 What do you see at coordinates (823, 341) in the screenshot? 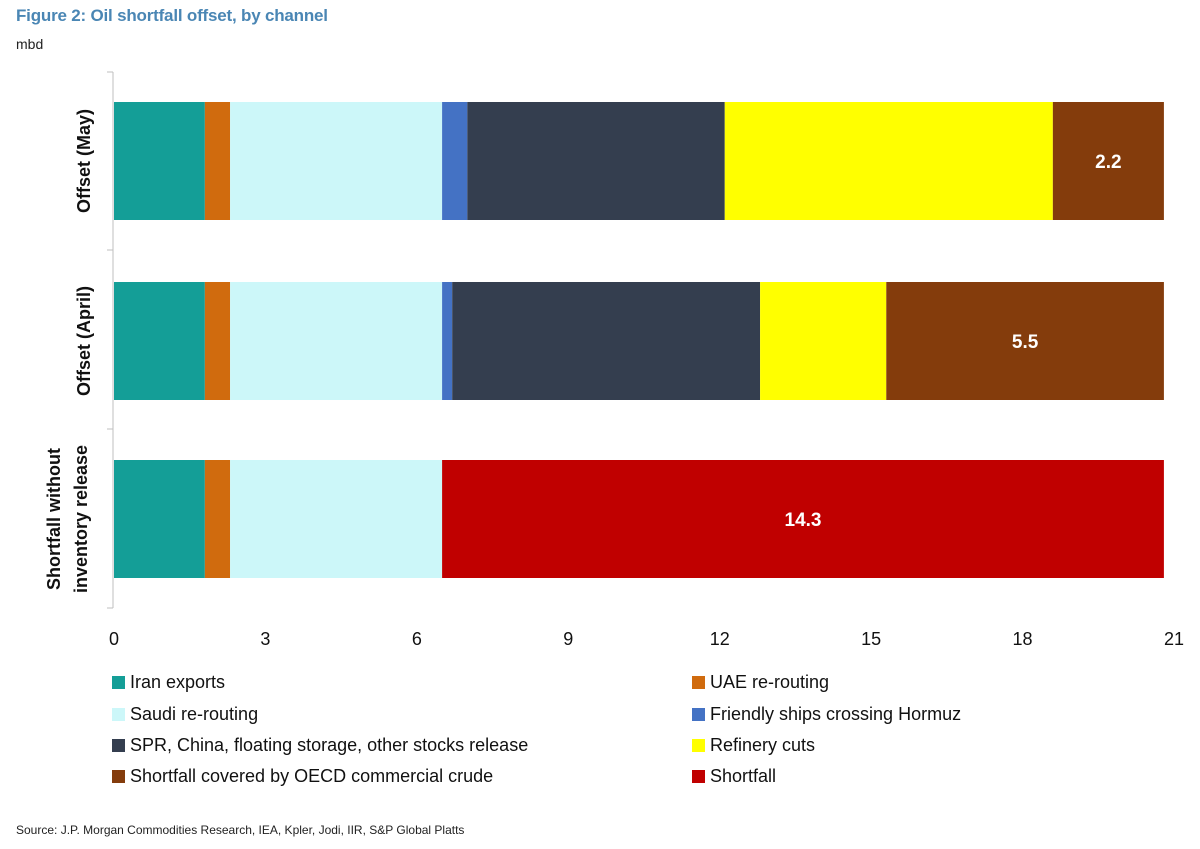
I see `bar-segment-offset-april-refinery-cuts` at bounding box center [823, 341].